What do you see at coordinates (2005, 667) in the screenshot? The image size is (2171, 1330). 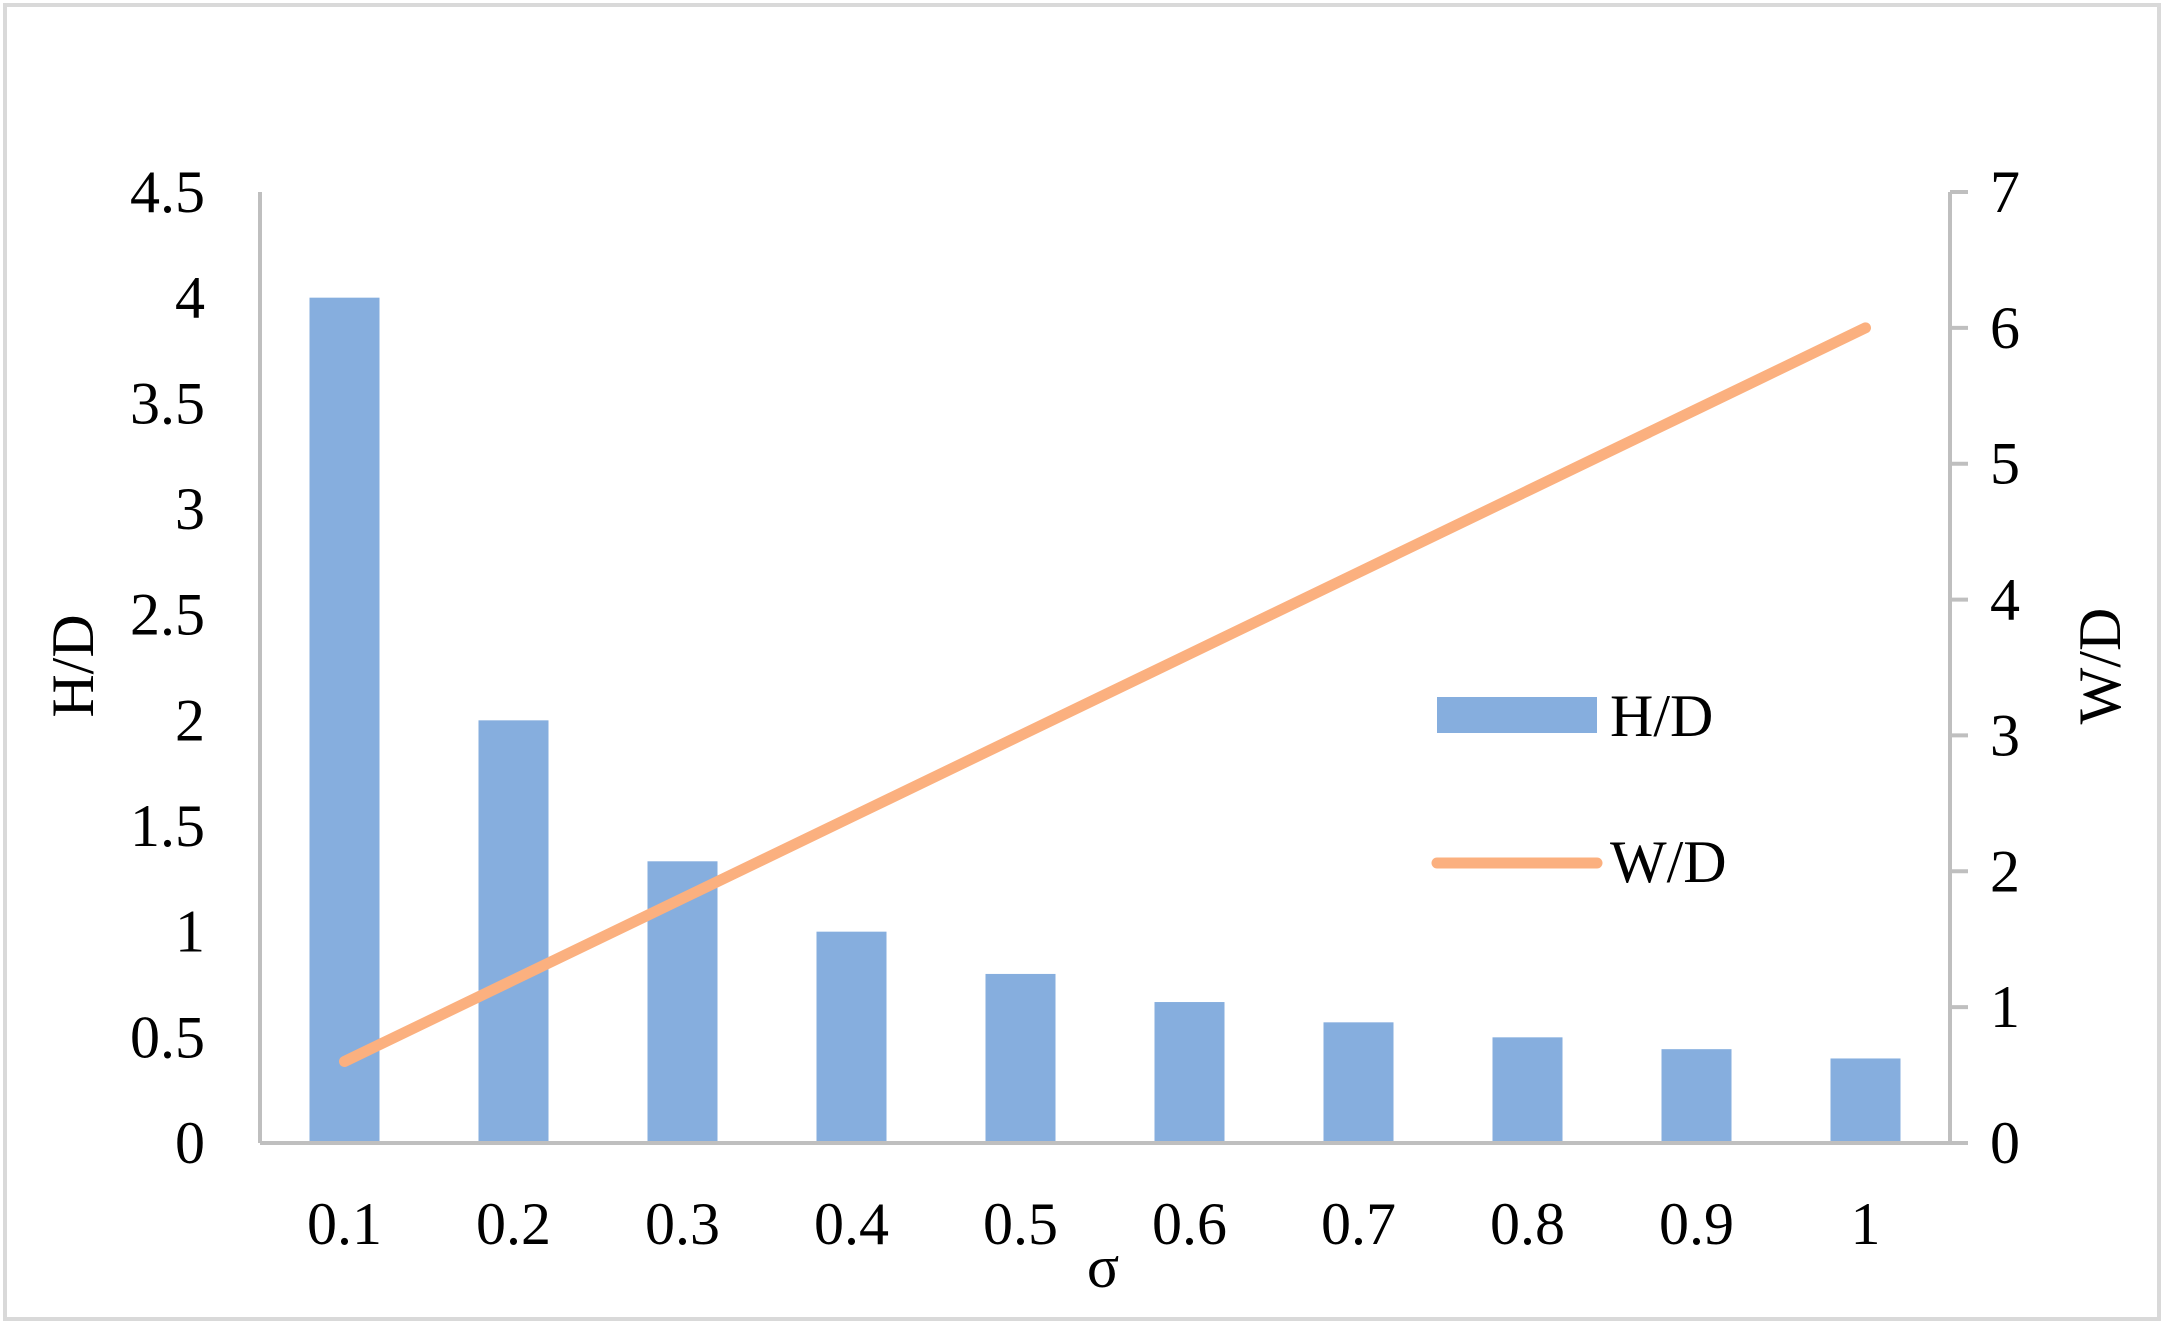 I see `right-y-ticks: 0 1 2 3 4 5 6 7` at bounding box center [2005, 667].